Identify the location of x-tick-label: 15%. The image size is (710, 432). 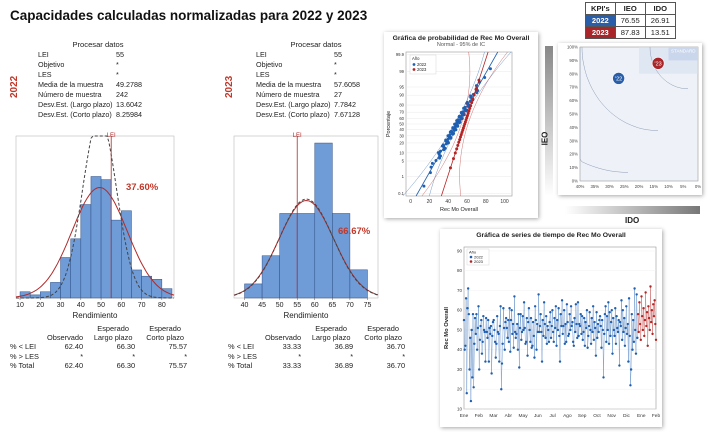
(653, 186).